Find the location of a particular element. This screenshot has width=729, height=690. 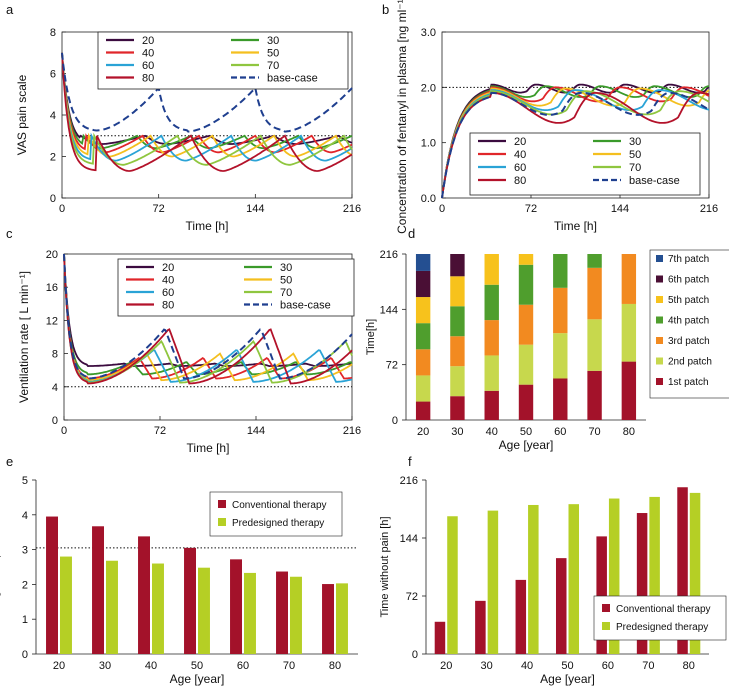

y-tick-label: 6 is located at coordinates (53, 75).